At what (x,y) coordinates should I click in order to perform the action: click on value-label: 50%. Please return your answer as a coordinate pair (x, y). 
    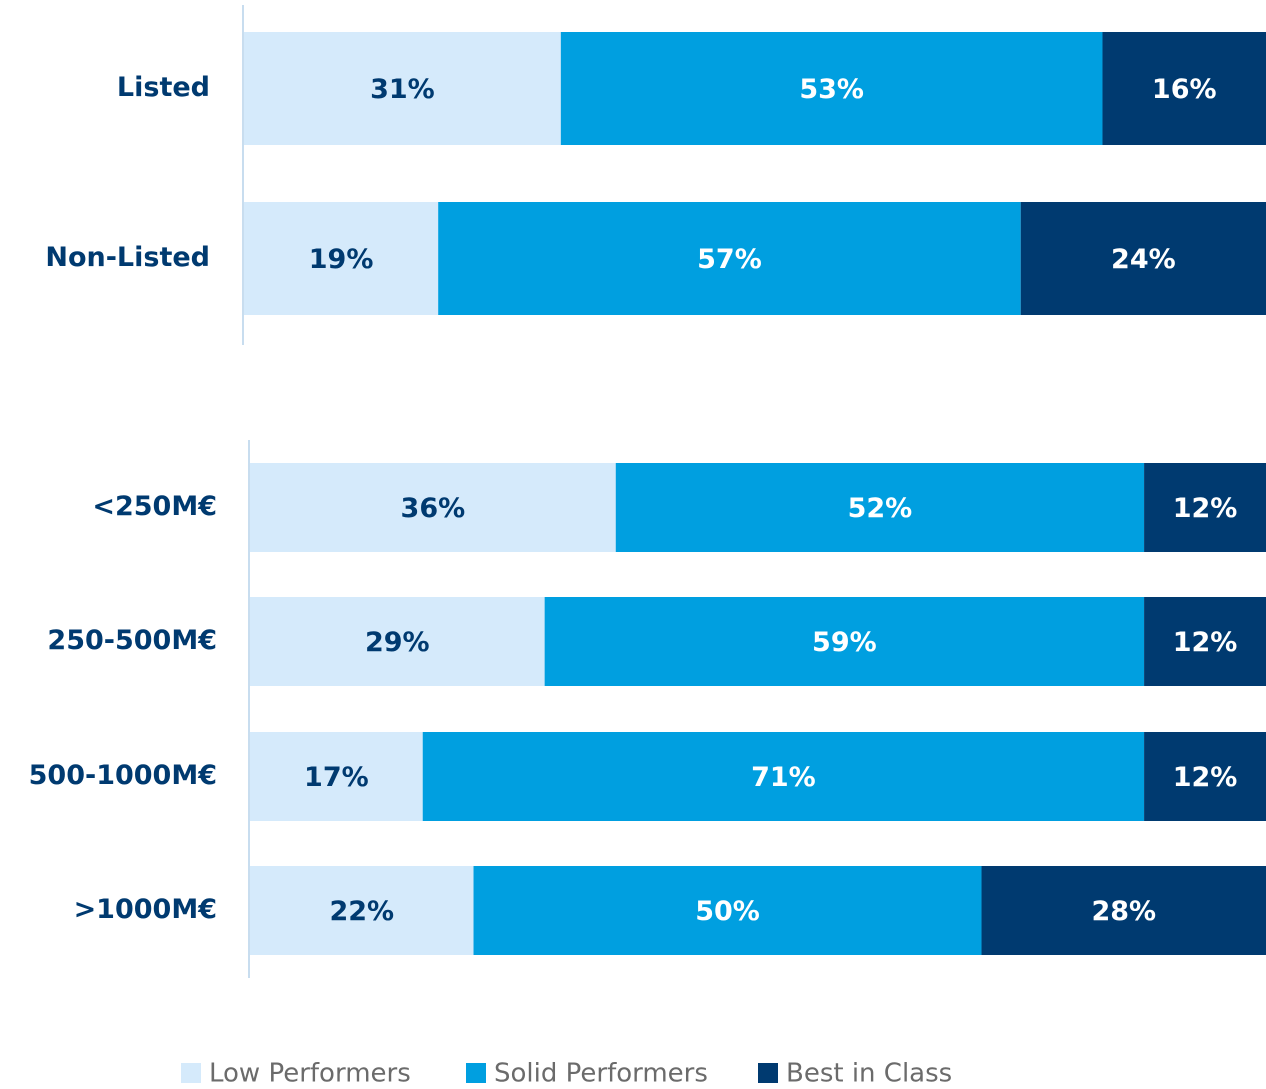
    Looking at the image, I should click on (727, 911).